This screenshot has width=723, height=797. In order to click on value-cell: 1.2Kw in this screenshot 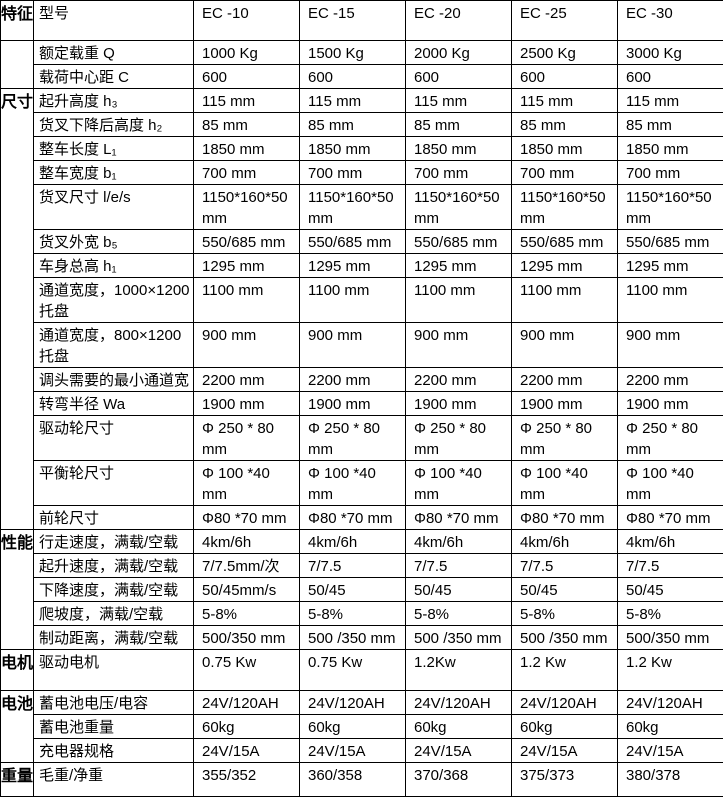, I will do `click(459, 670)`.